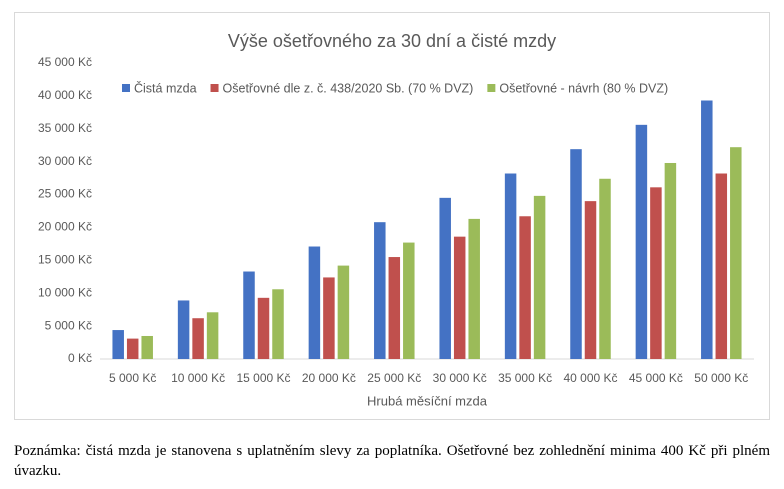 The image size is (784, 489). I want to click on y-tick-label: 40 000 Kč, so click(65, 95).